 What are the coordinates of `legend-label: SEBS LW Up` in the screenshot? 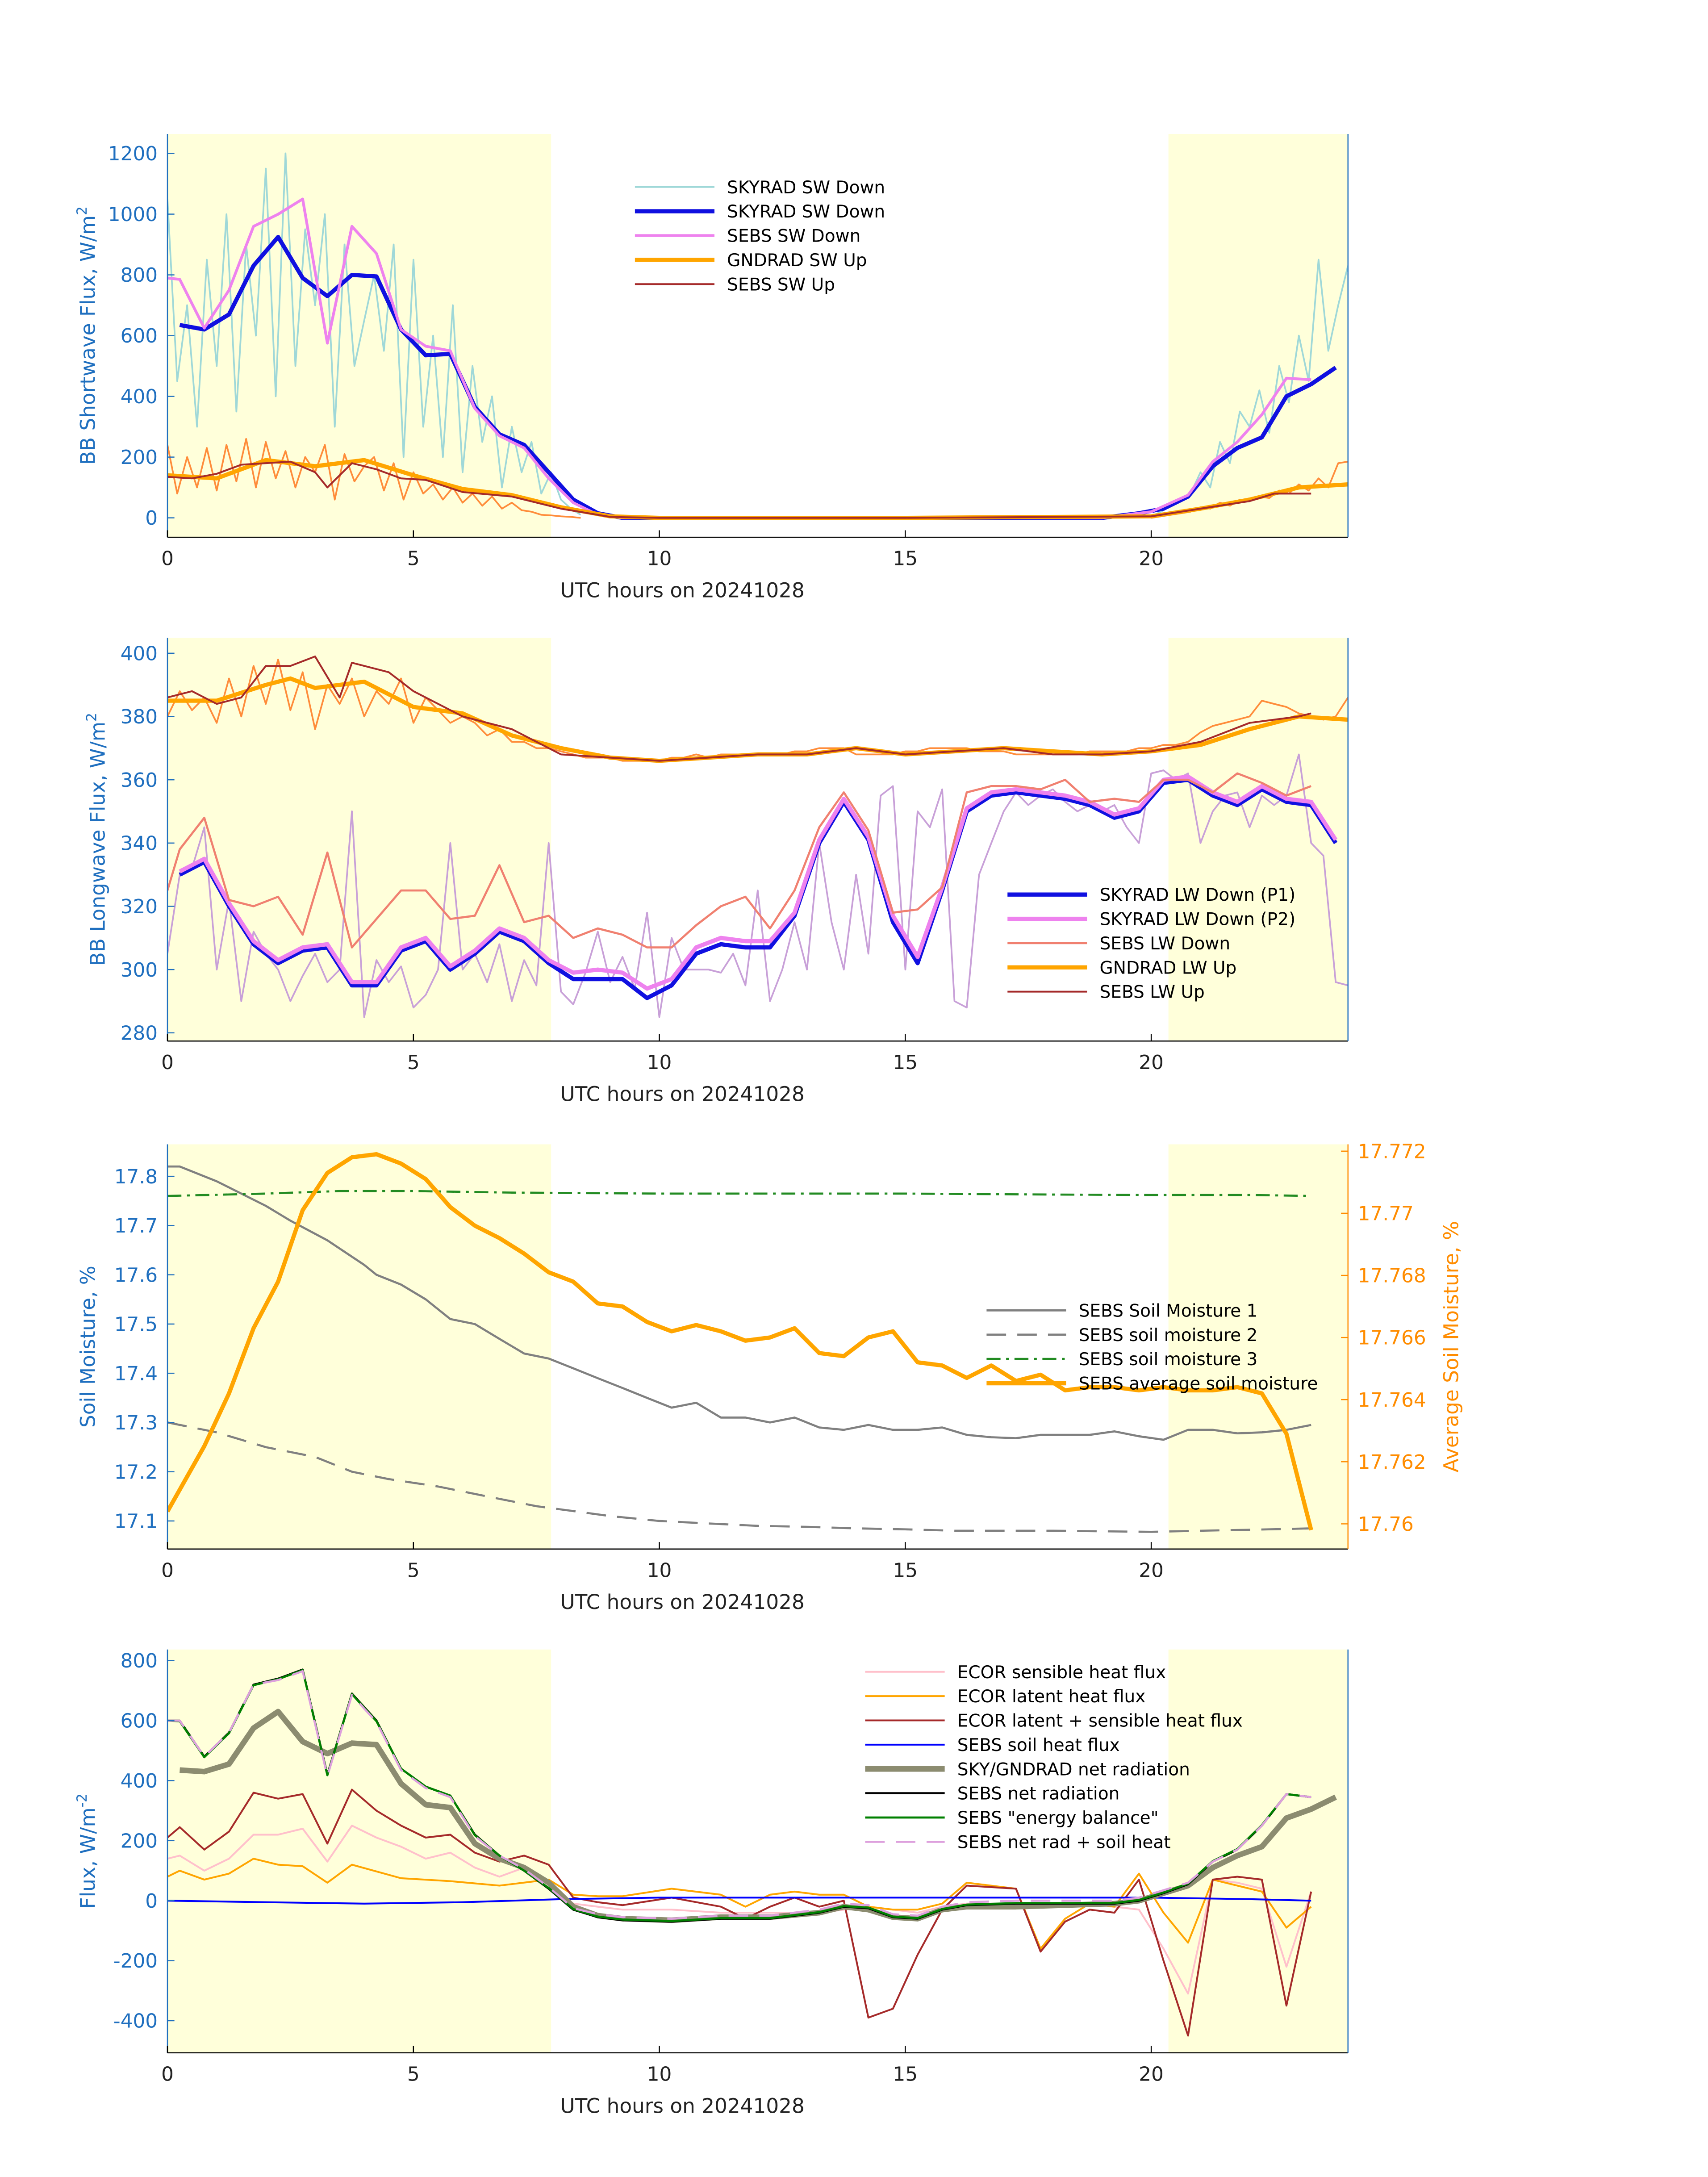 It's located at (1152, 992).